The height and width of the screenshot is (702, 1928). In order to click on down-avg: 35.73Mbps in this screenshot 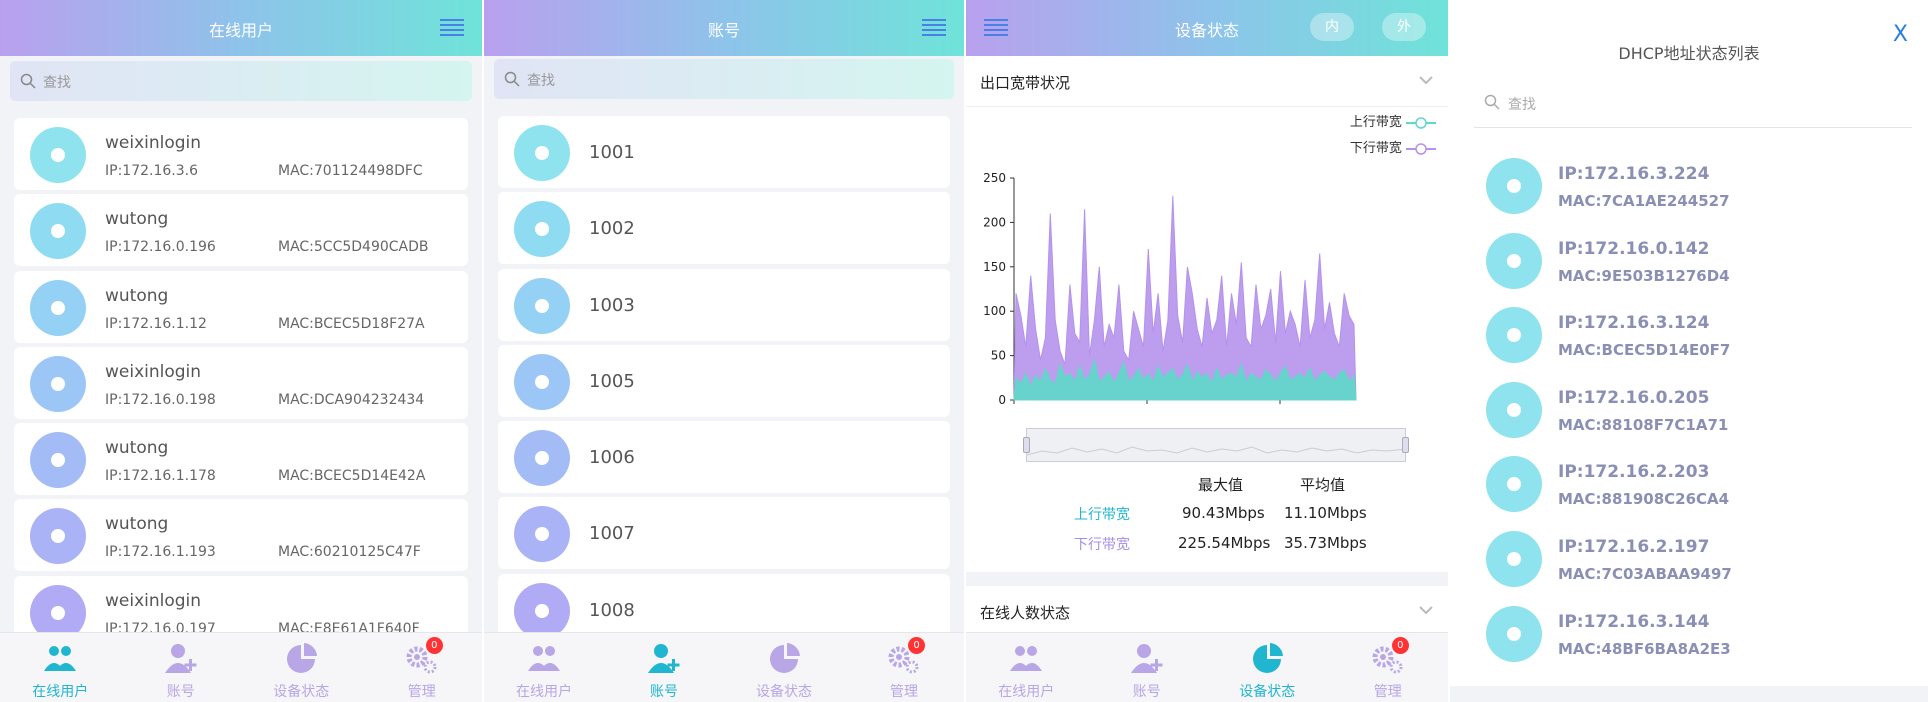, I will do `click(1325, 543)`.